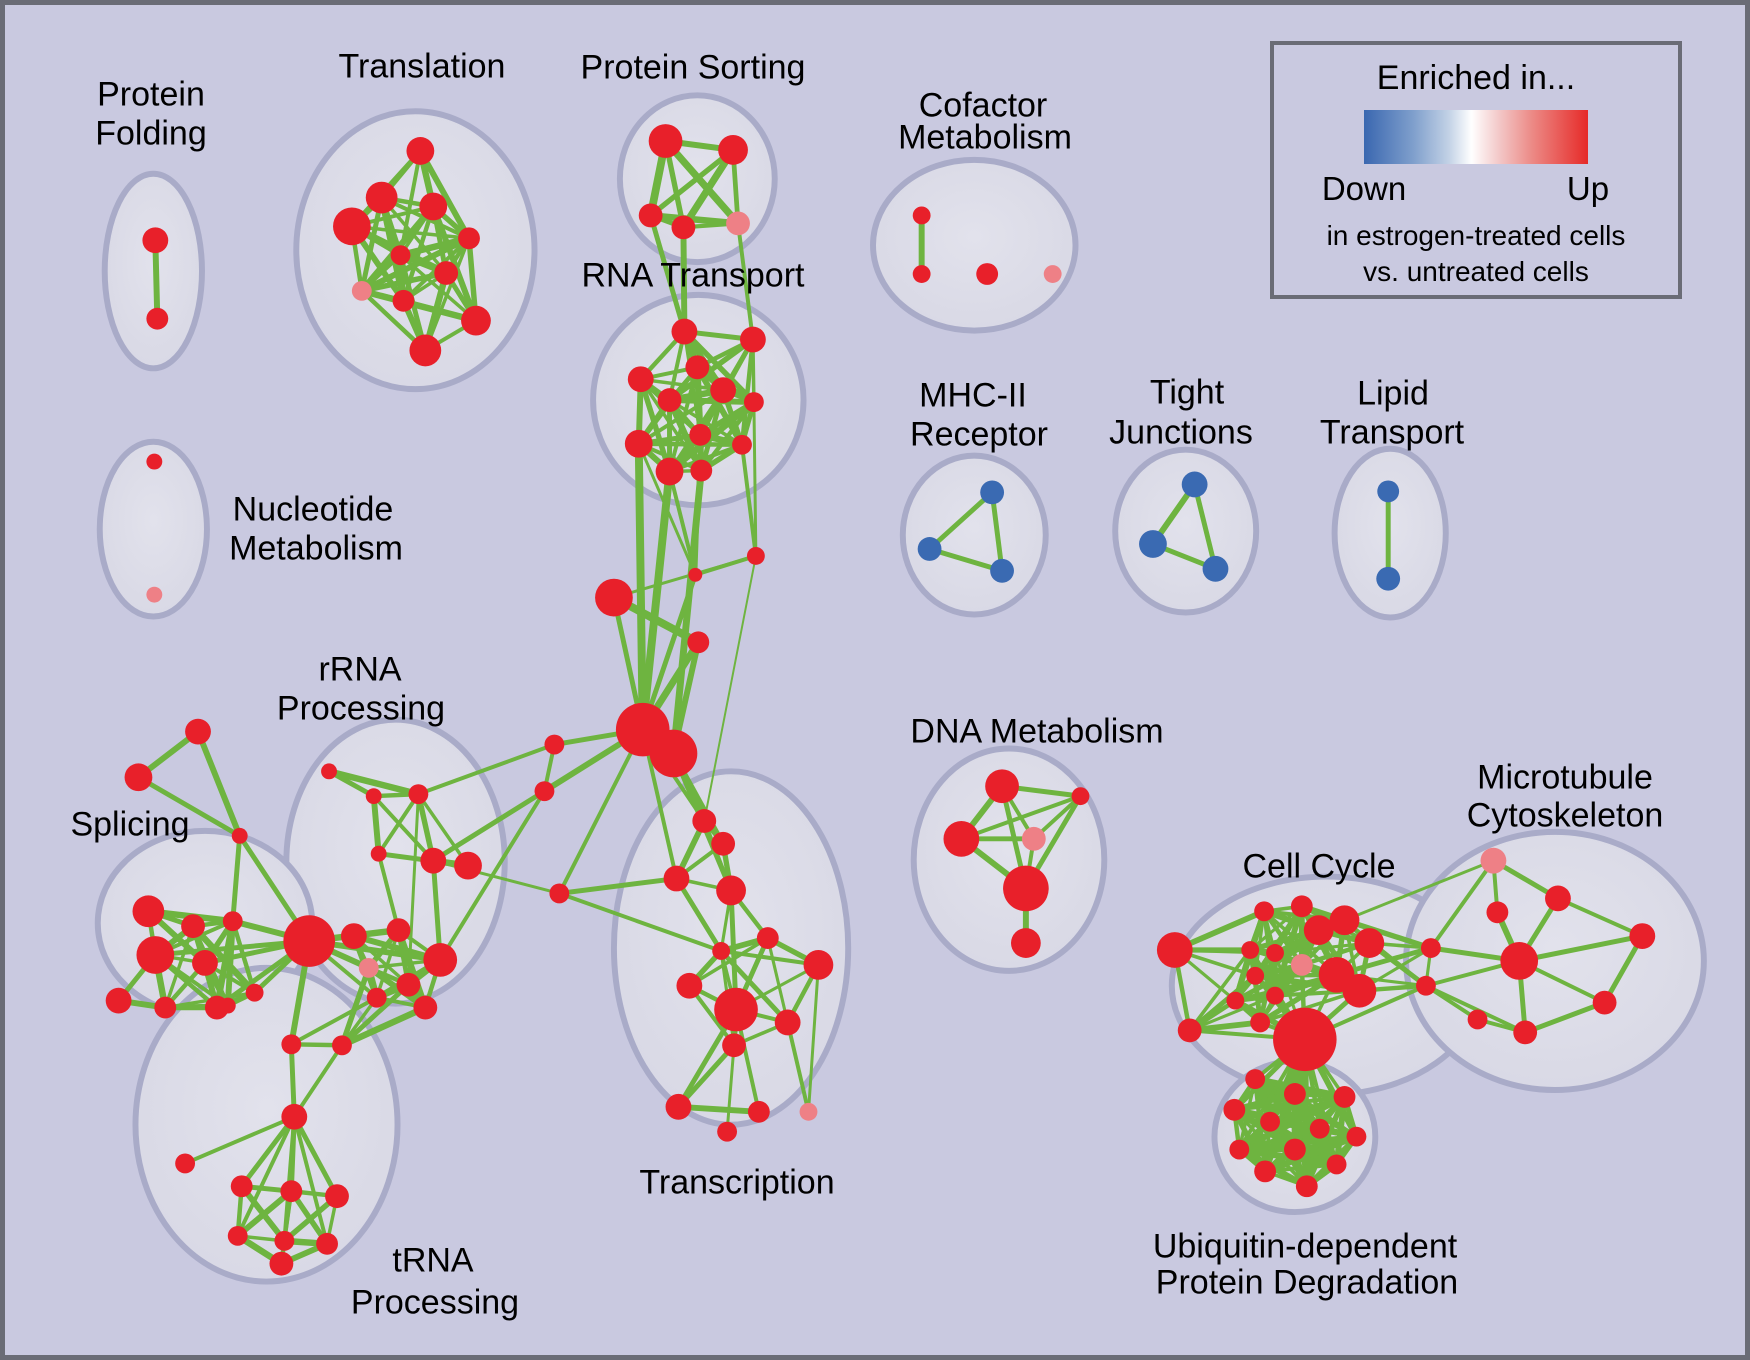 Image resolution: width=1750 pixels, height=1360 pixels. I want to click on gene-set-node-t4, so click(352, 226).